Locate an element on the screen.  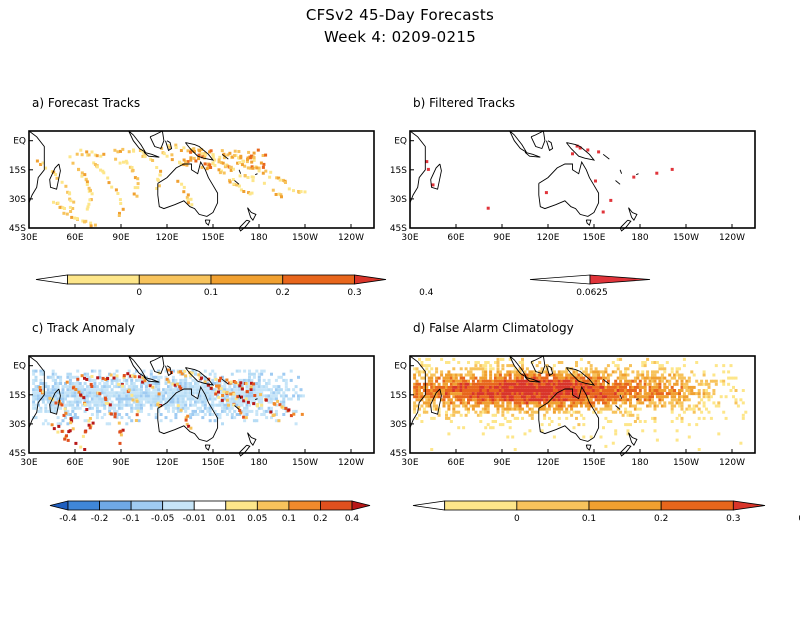
colorbar-segment is located at coordinates (178, 505).